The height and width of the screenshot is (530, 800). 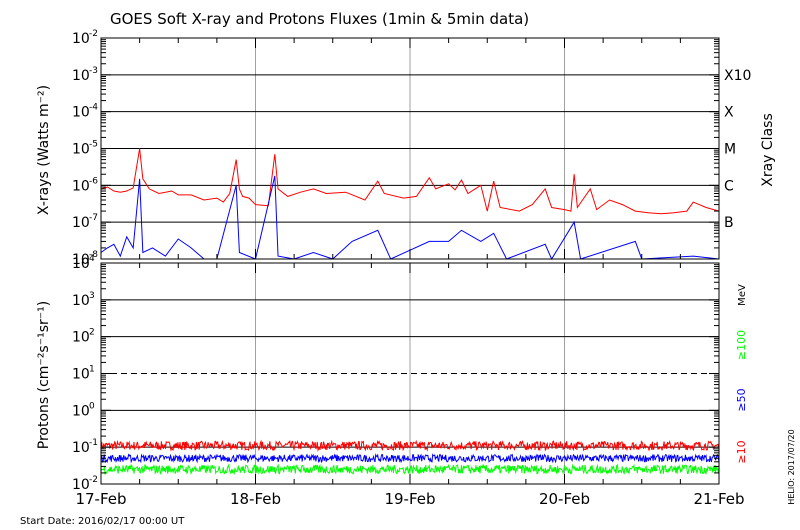 What do you see at coordinates (92, 259) in the screenshot?
I see `y-tick-exponent: 4` at bounding box center [92, 259].